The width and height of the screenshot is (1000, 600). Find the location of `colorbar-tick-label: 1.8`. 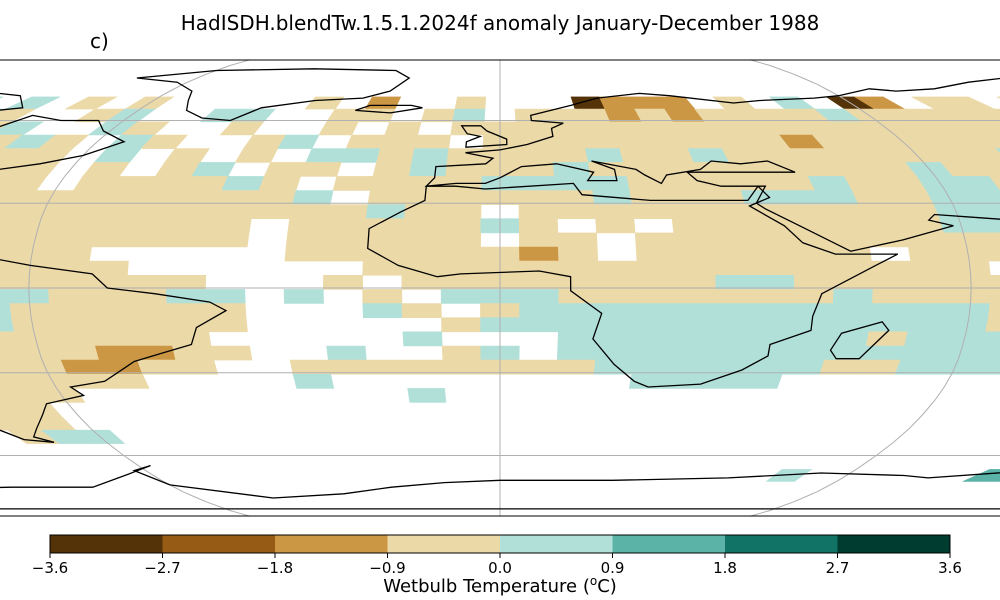

colorbar-tick-label: 1.8 is located at coordinates (725, 568).